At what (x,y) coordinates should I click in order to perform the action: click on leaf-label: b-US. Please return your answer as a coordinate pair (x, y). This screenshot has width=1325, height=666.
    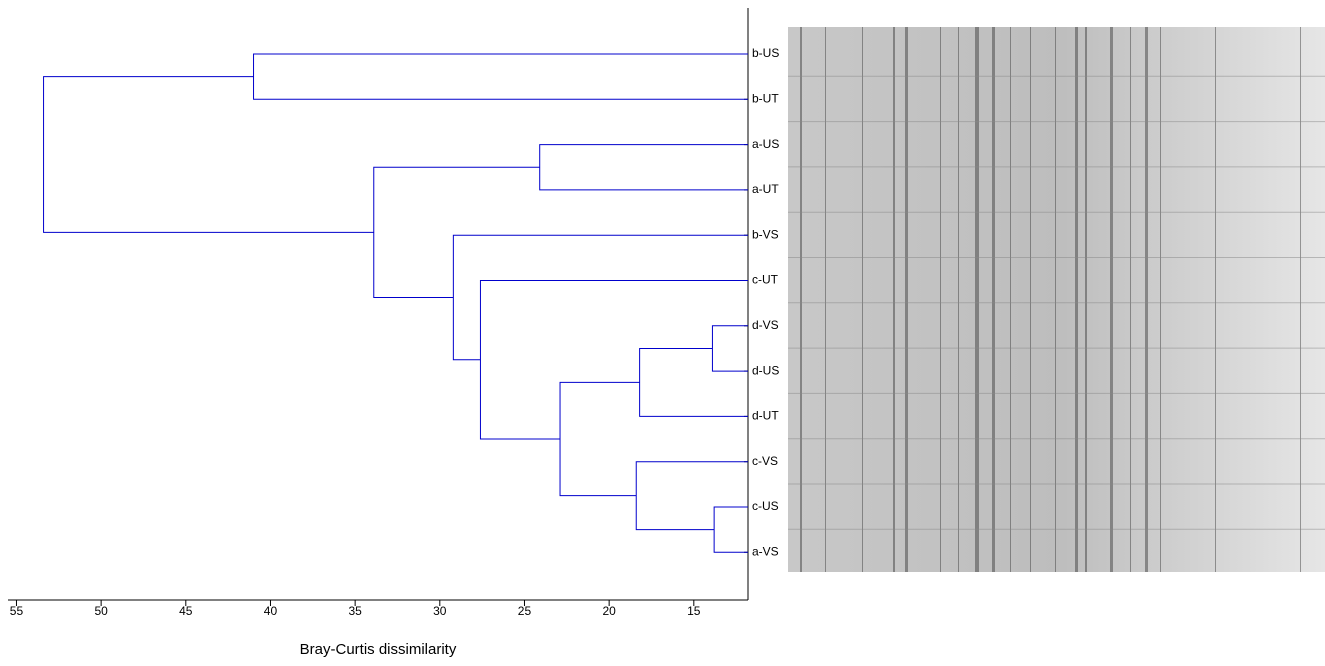
    Looking at the image, I should click on (765, 53).